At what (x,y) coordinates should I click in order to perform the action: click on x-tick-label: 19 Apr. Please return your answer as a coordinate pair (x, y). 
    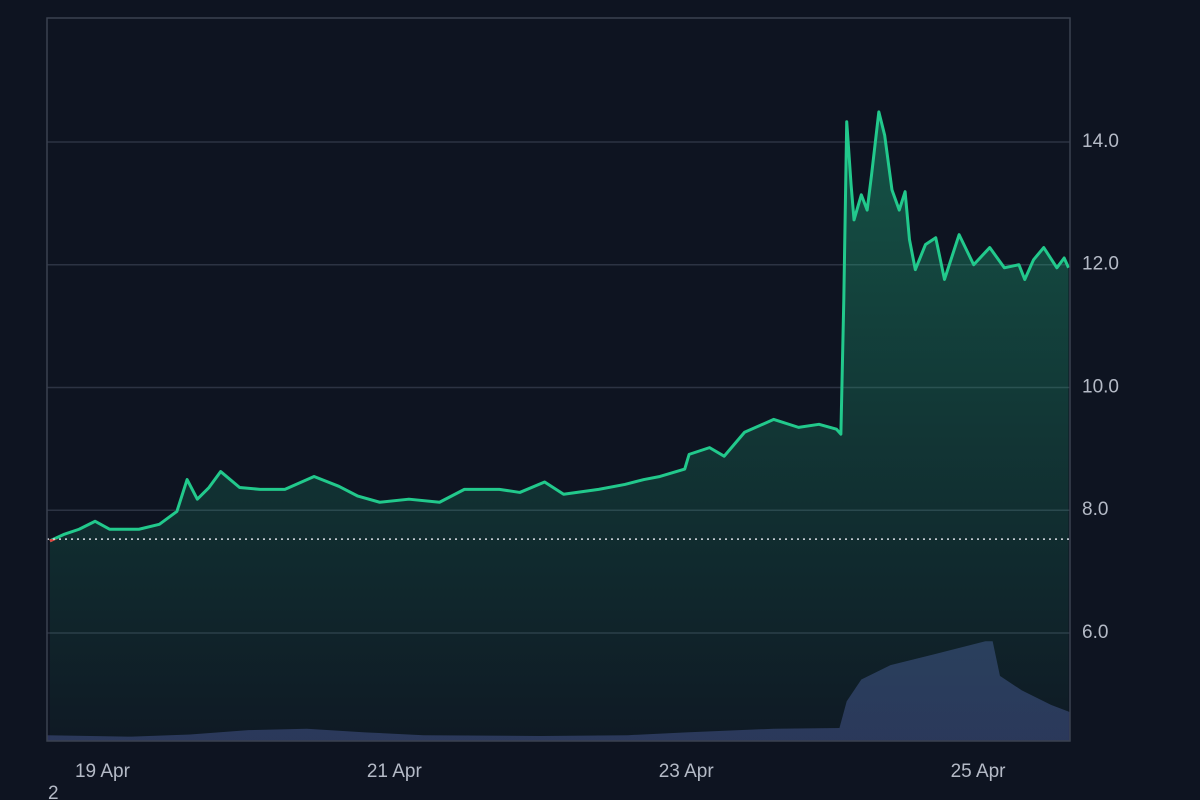
    Looking at the image, I should click on (103, 771).